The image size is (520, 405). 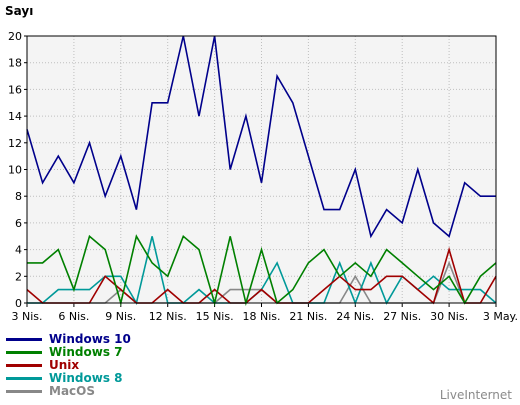 I want to click on y-tick-label: 4, so click(x=18, y=250).